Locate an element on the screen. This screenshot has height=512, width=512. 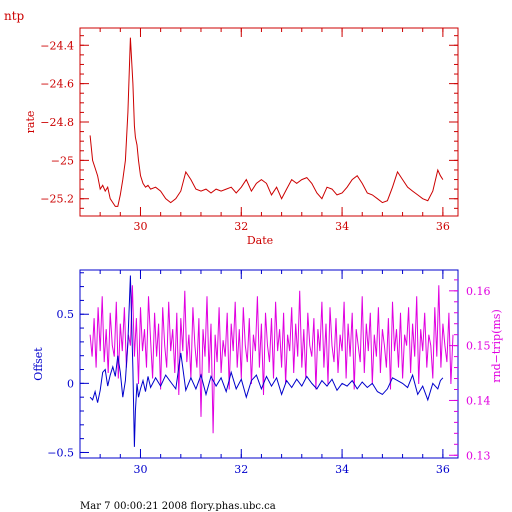
rate-y-tick-label: −25 is located at coordinates (62, 160).